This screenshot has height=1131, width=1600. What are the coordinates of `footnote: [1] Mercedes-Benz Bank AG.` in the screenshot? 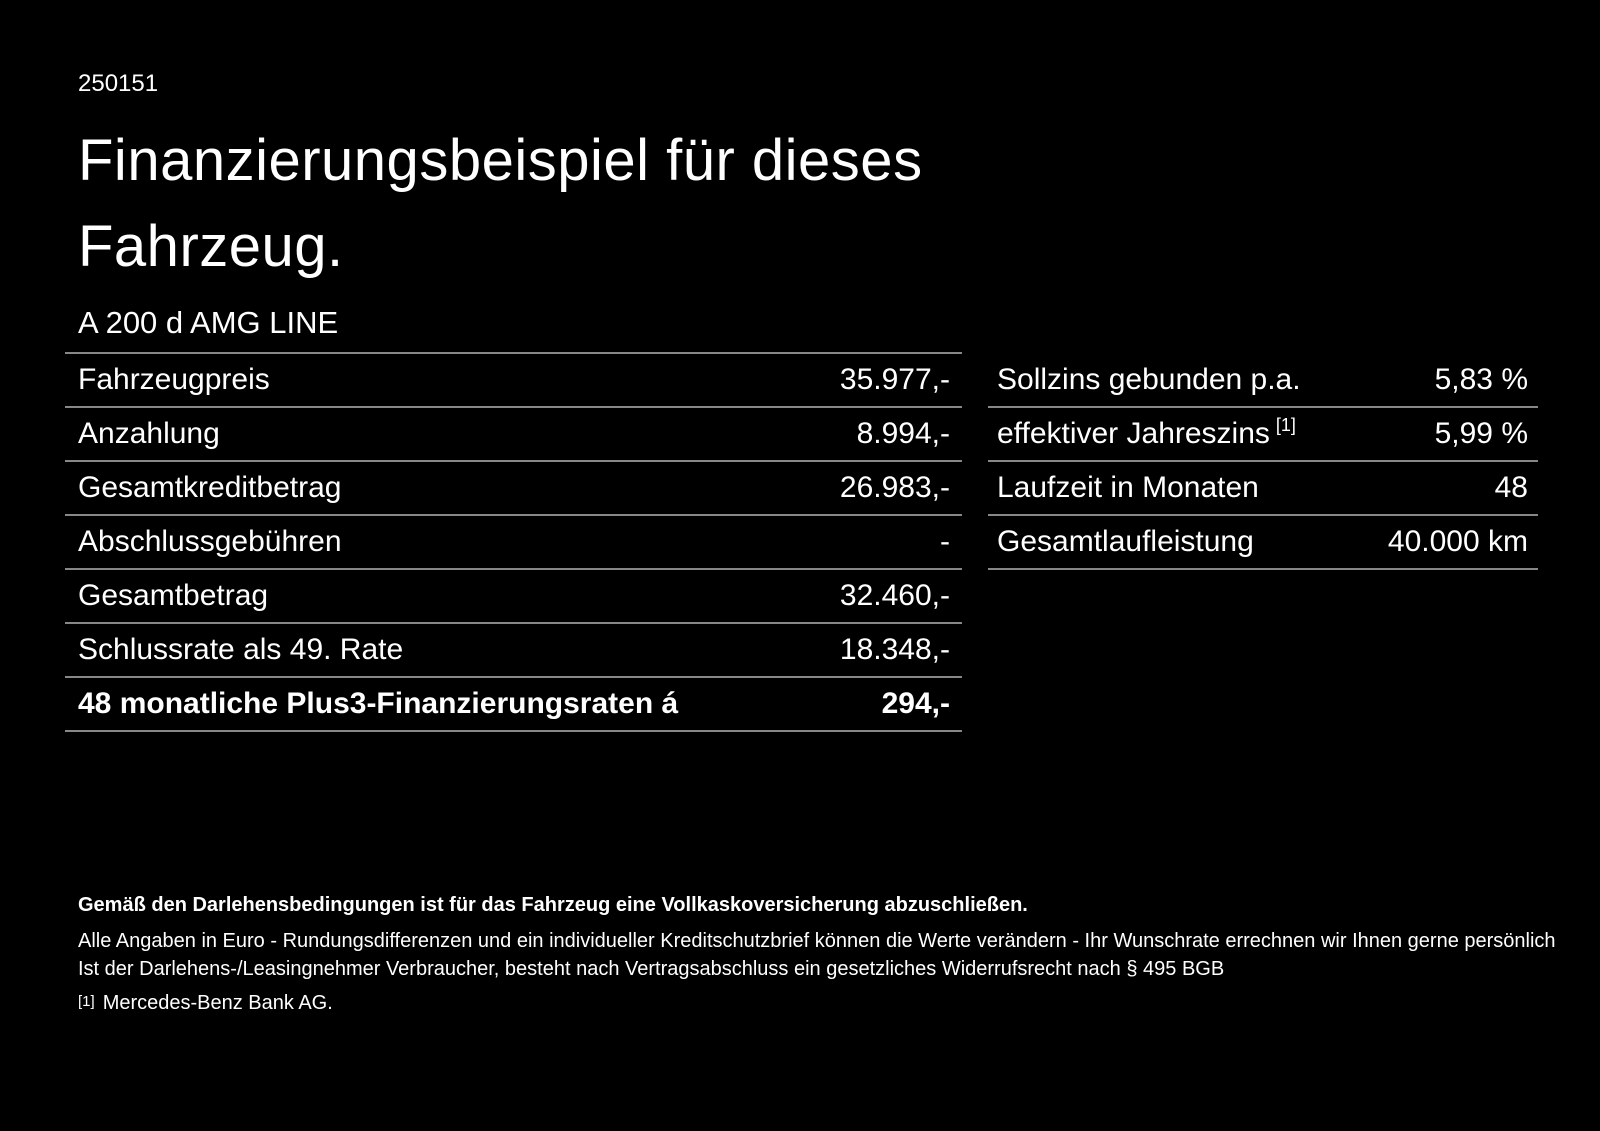 It's located at (205, 1003).